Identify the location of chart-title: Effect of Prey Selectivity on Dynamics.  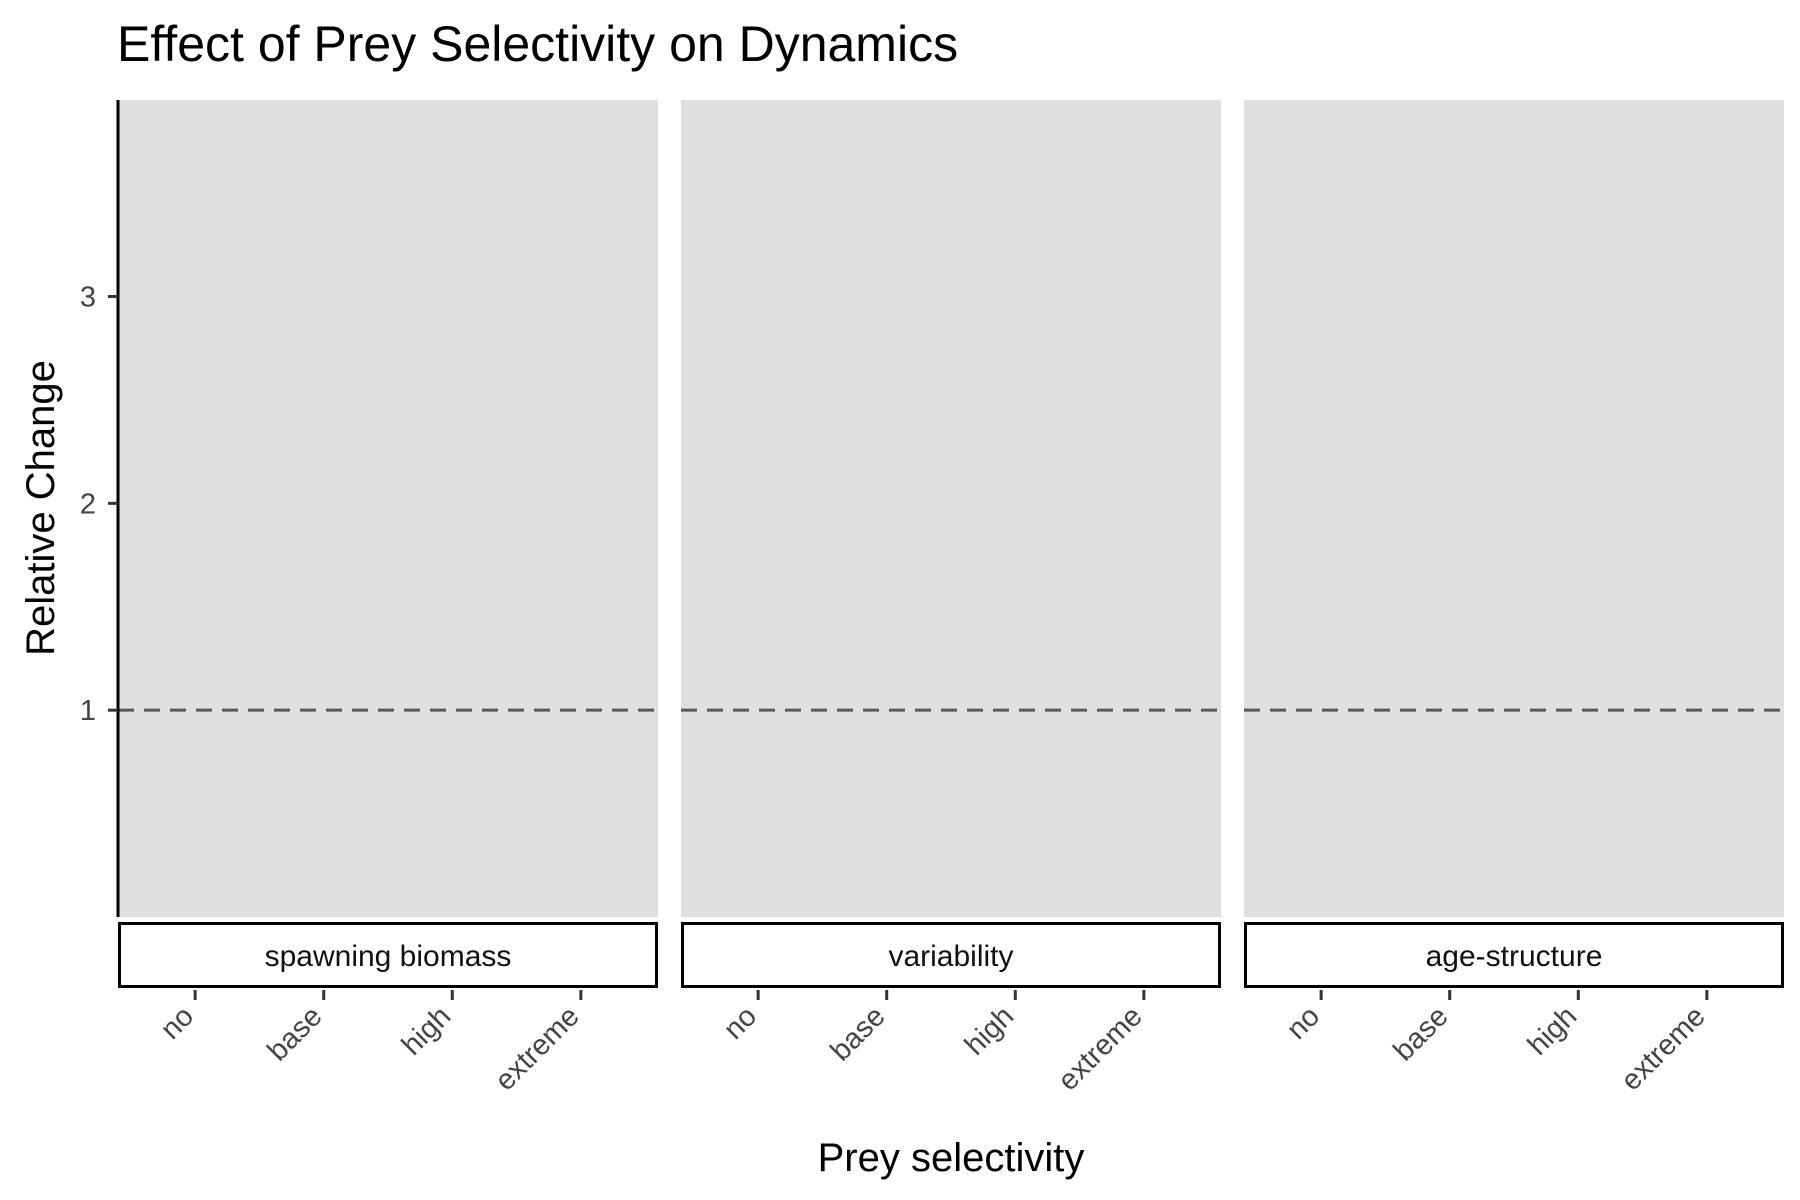
(537, 44).